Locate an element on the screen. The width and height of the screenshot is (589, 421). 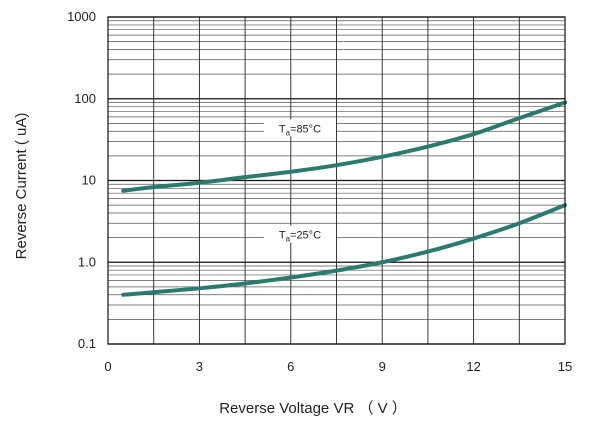
y-tick-label: 10 is located at coordinates (89, 180).